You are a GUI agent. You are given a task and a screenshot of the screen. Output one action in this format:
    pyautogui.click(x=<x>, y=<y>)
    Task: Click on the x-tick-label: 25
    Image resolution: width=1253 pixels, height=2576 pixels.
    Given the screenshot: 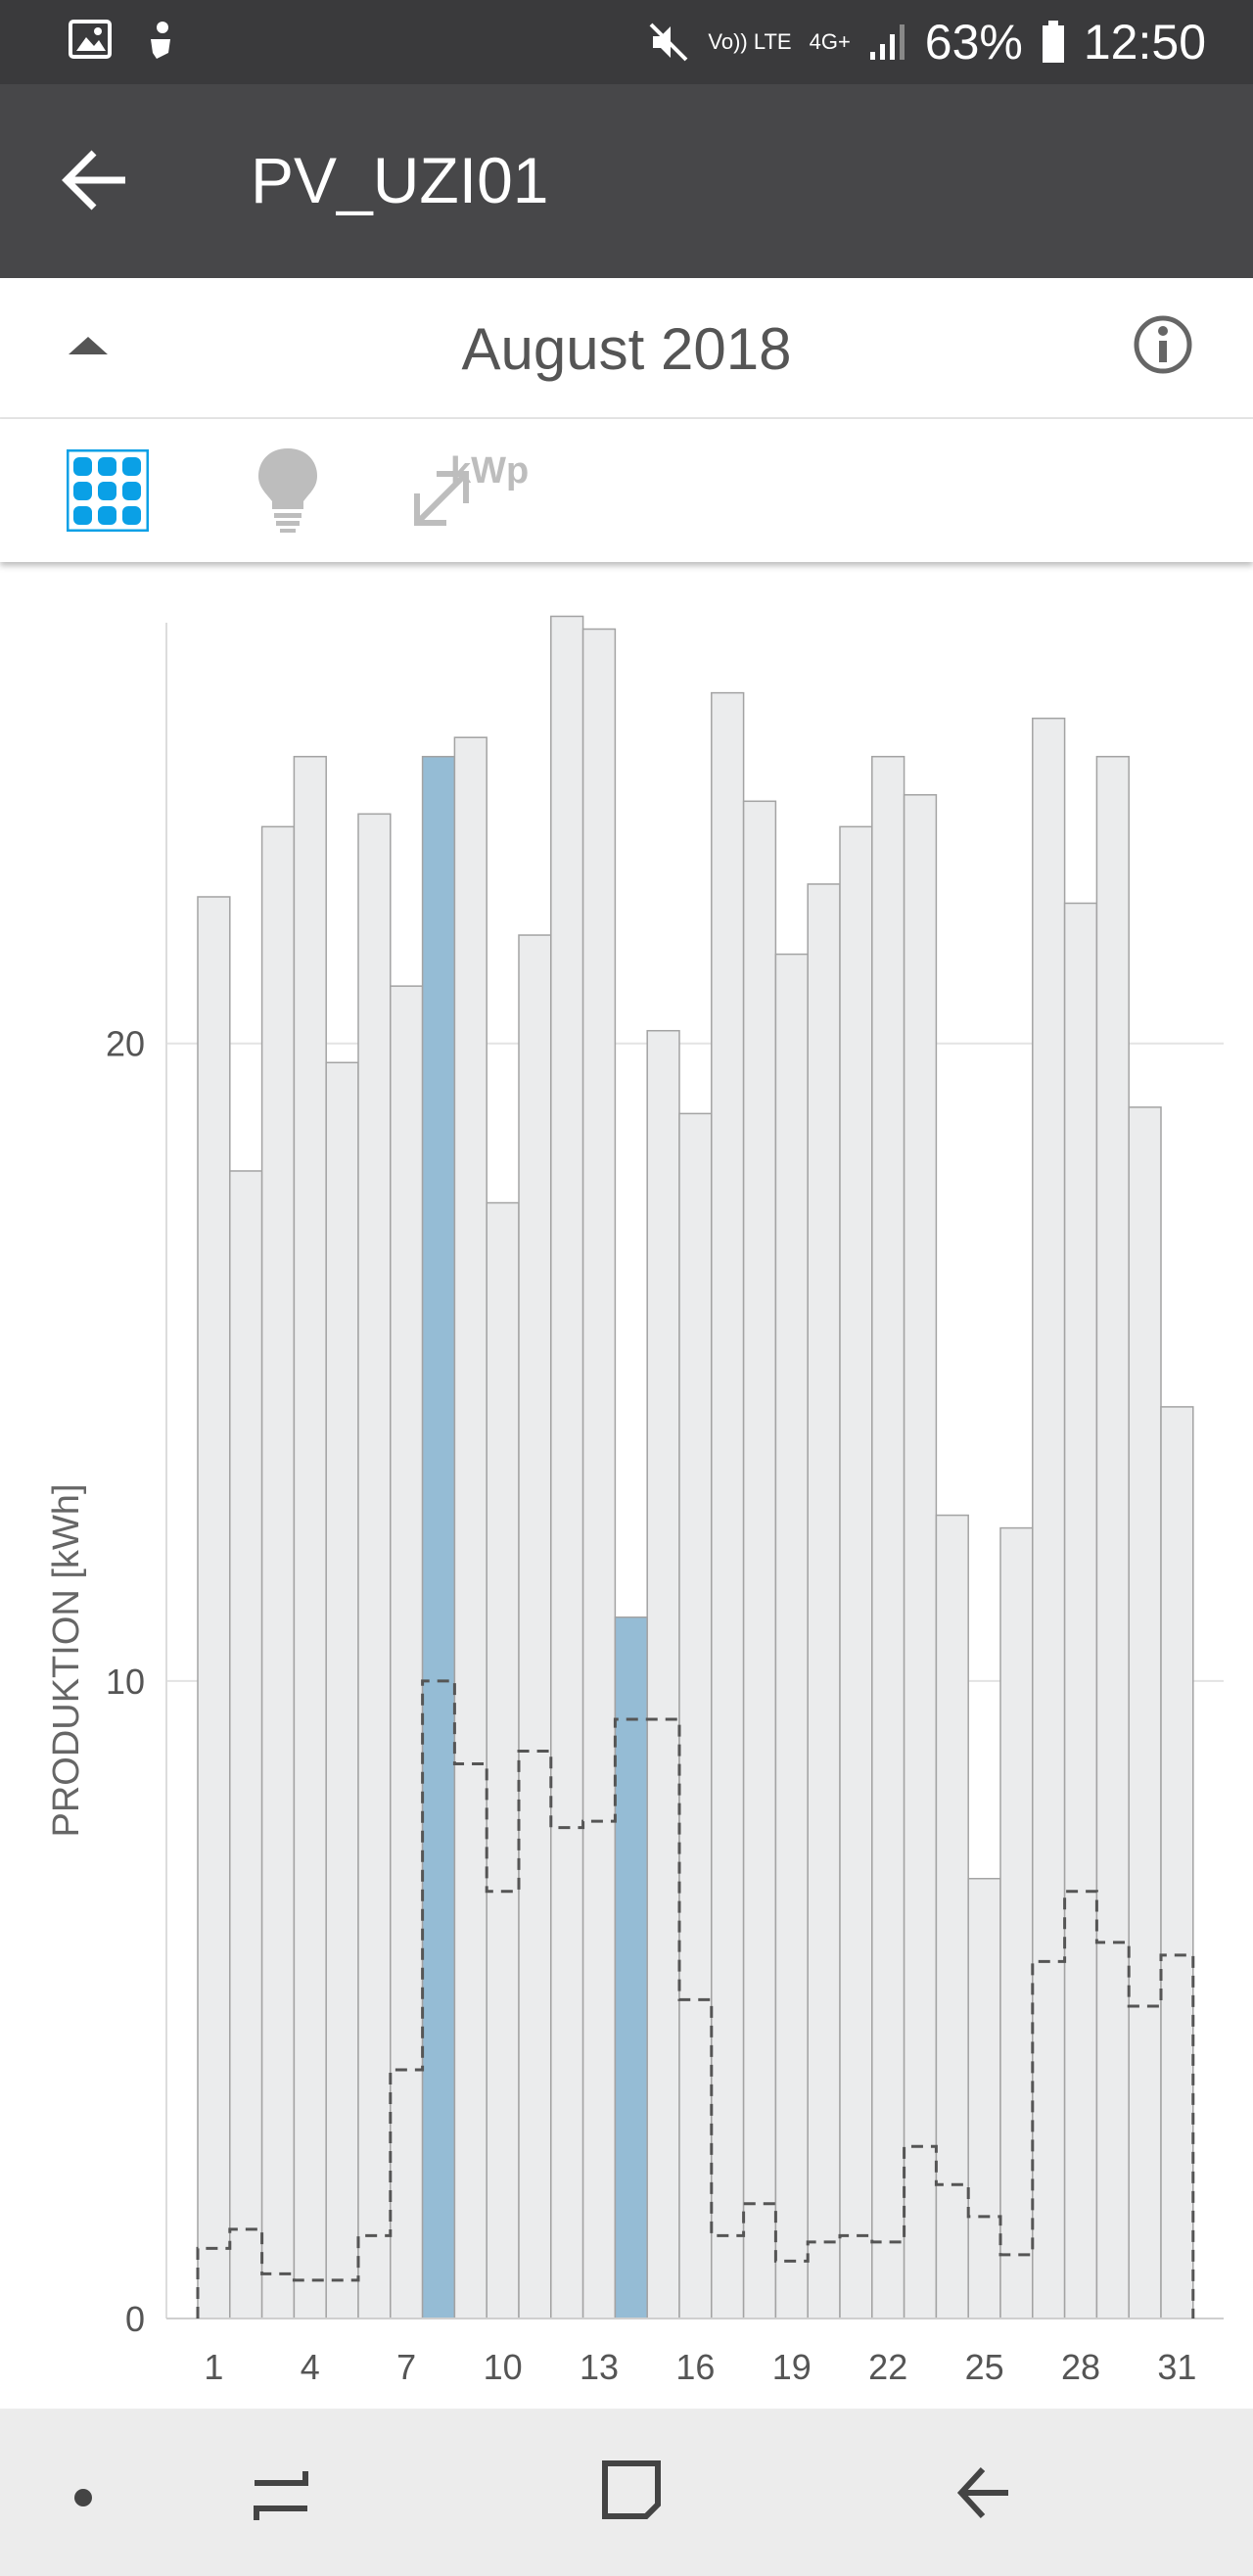 What is the action you would take?
    pyautogui.click(x=984, y=2367)
    